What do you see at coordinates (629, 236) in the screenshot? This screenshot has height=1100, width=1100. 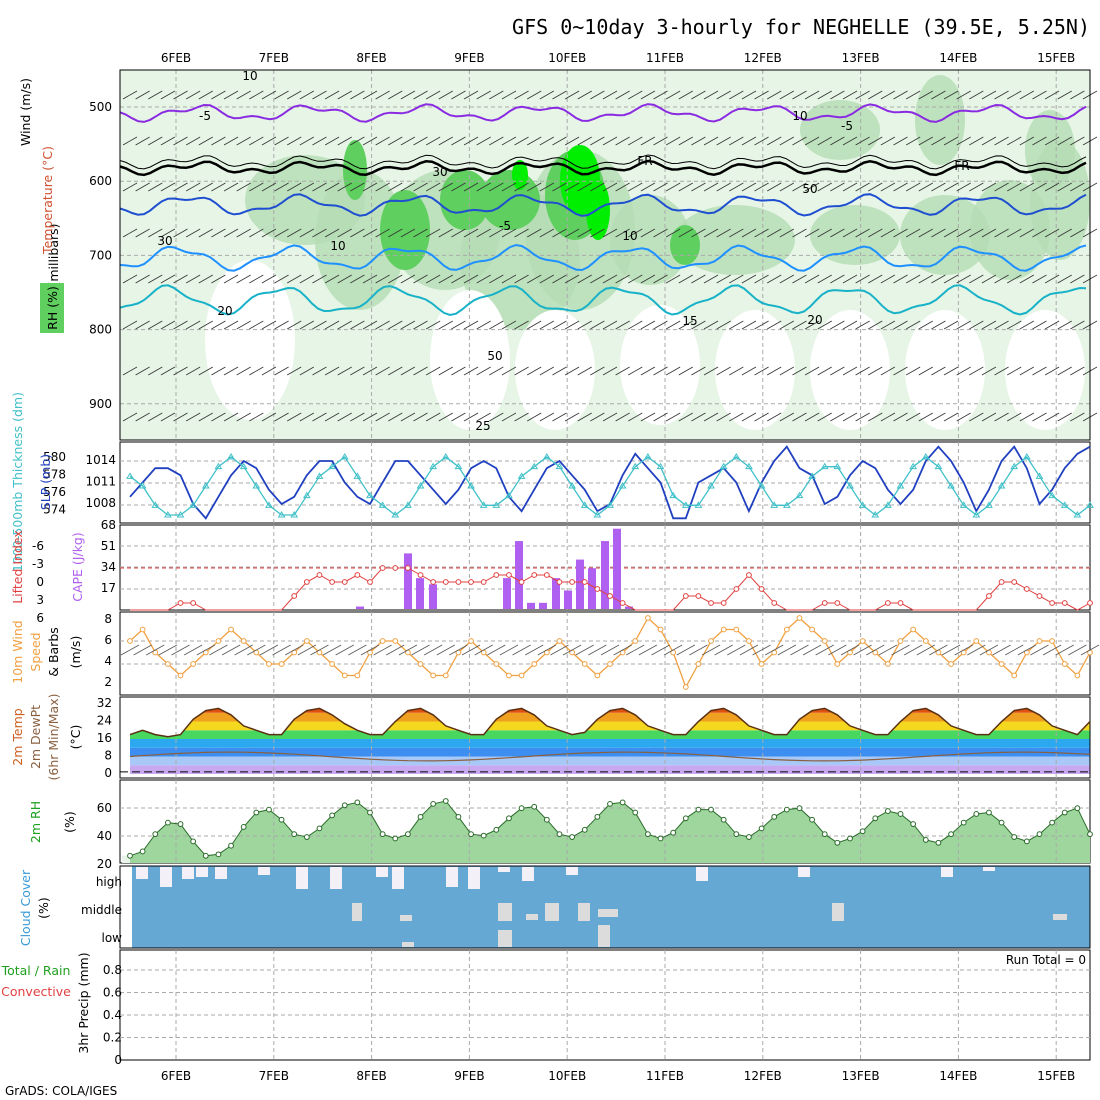 I see `contour-label: 10` at bounding box center [629, 236].